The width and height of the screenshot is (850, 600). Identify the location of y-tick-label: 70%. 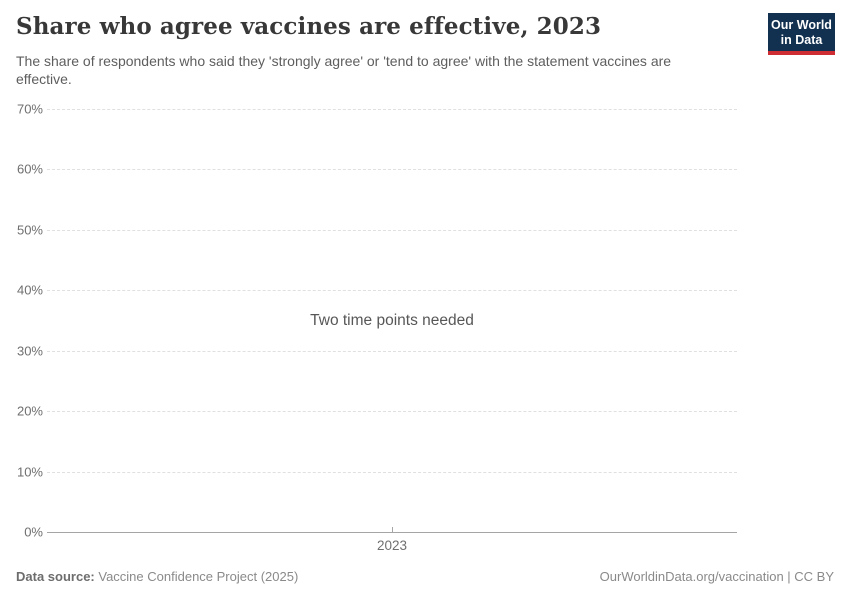
(29, 109).